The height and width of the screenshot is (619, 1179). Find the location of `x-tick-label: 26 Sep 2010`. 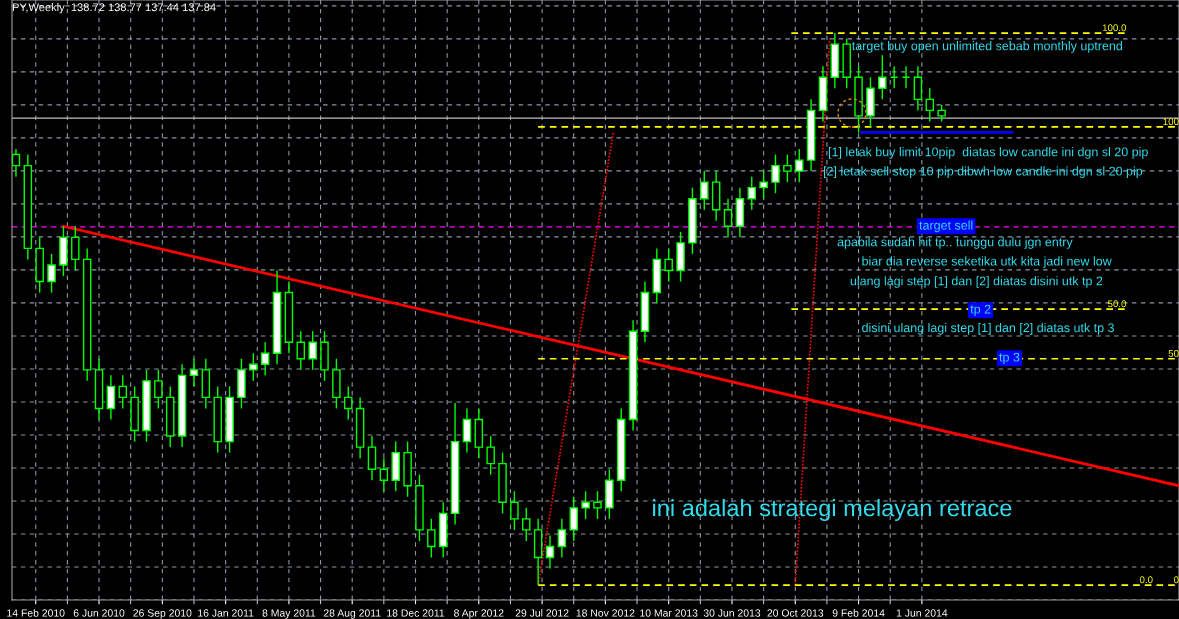

x-tick-label: 26 Sep 2010 is located at coordinates (162, 614).